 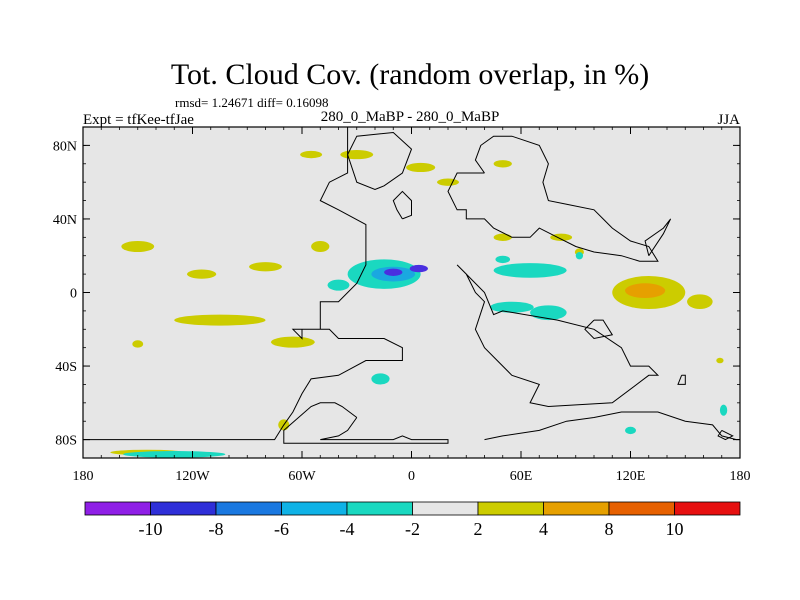 What do you see at coordinates (251, 102) in the screenshot?
I see `stats-label: rmsd= 1.24671 diff= 0.16098` at bounding box center [251, 102].